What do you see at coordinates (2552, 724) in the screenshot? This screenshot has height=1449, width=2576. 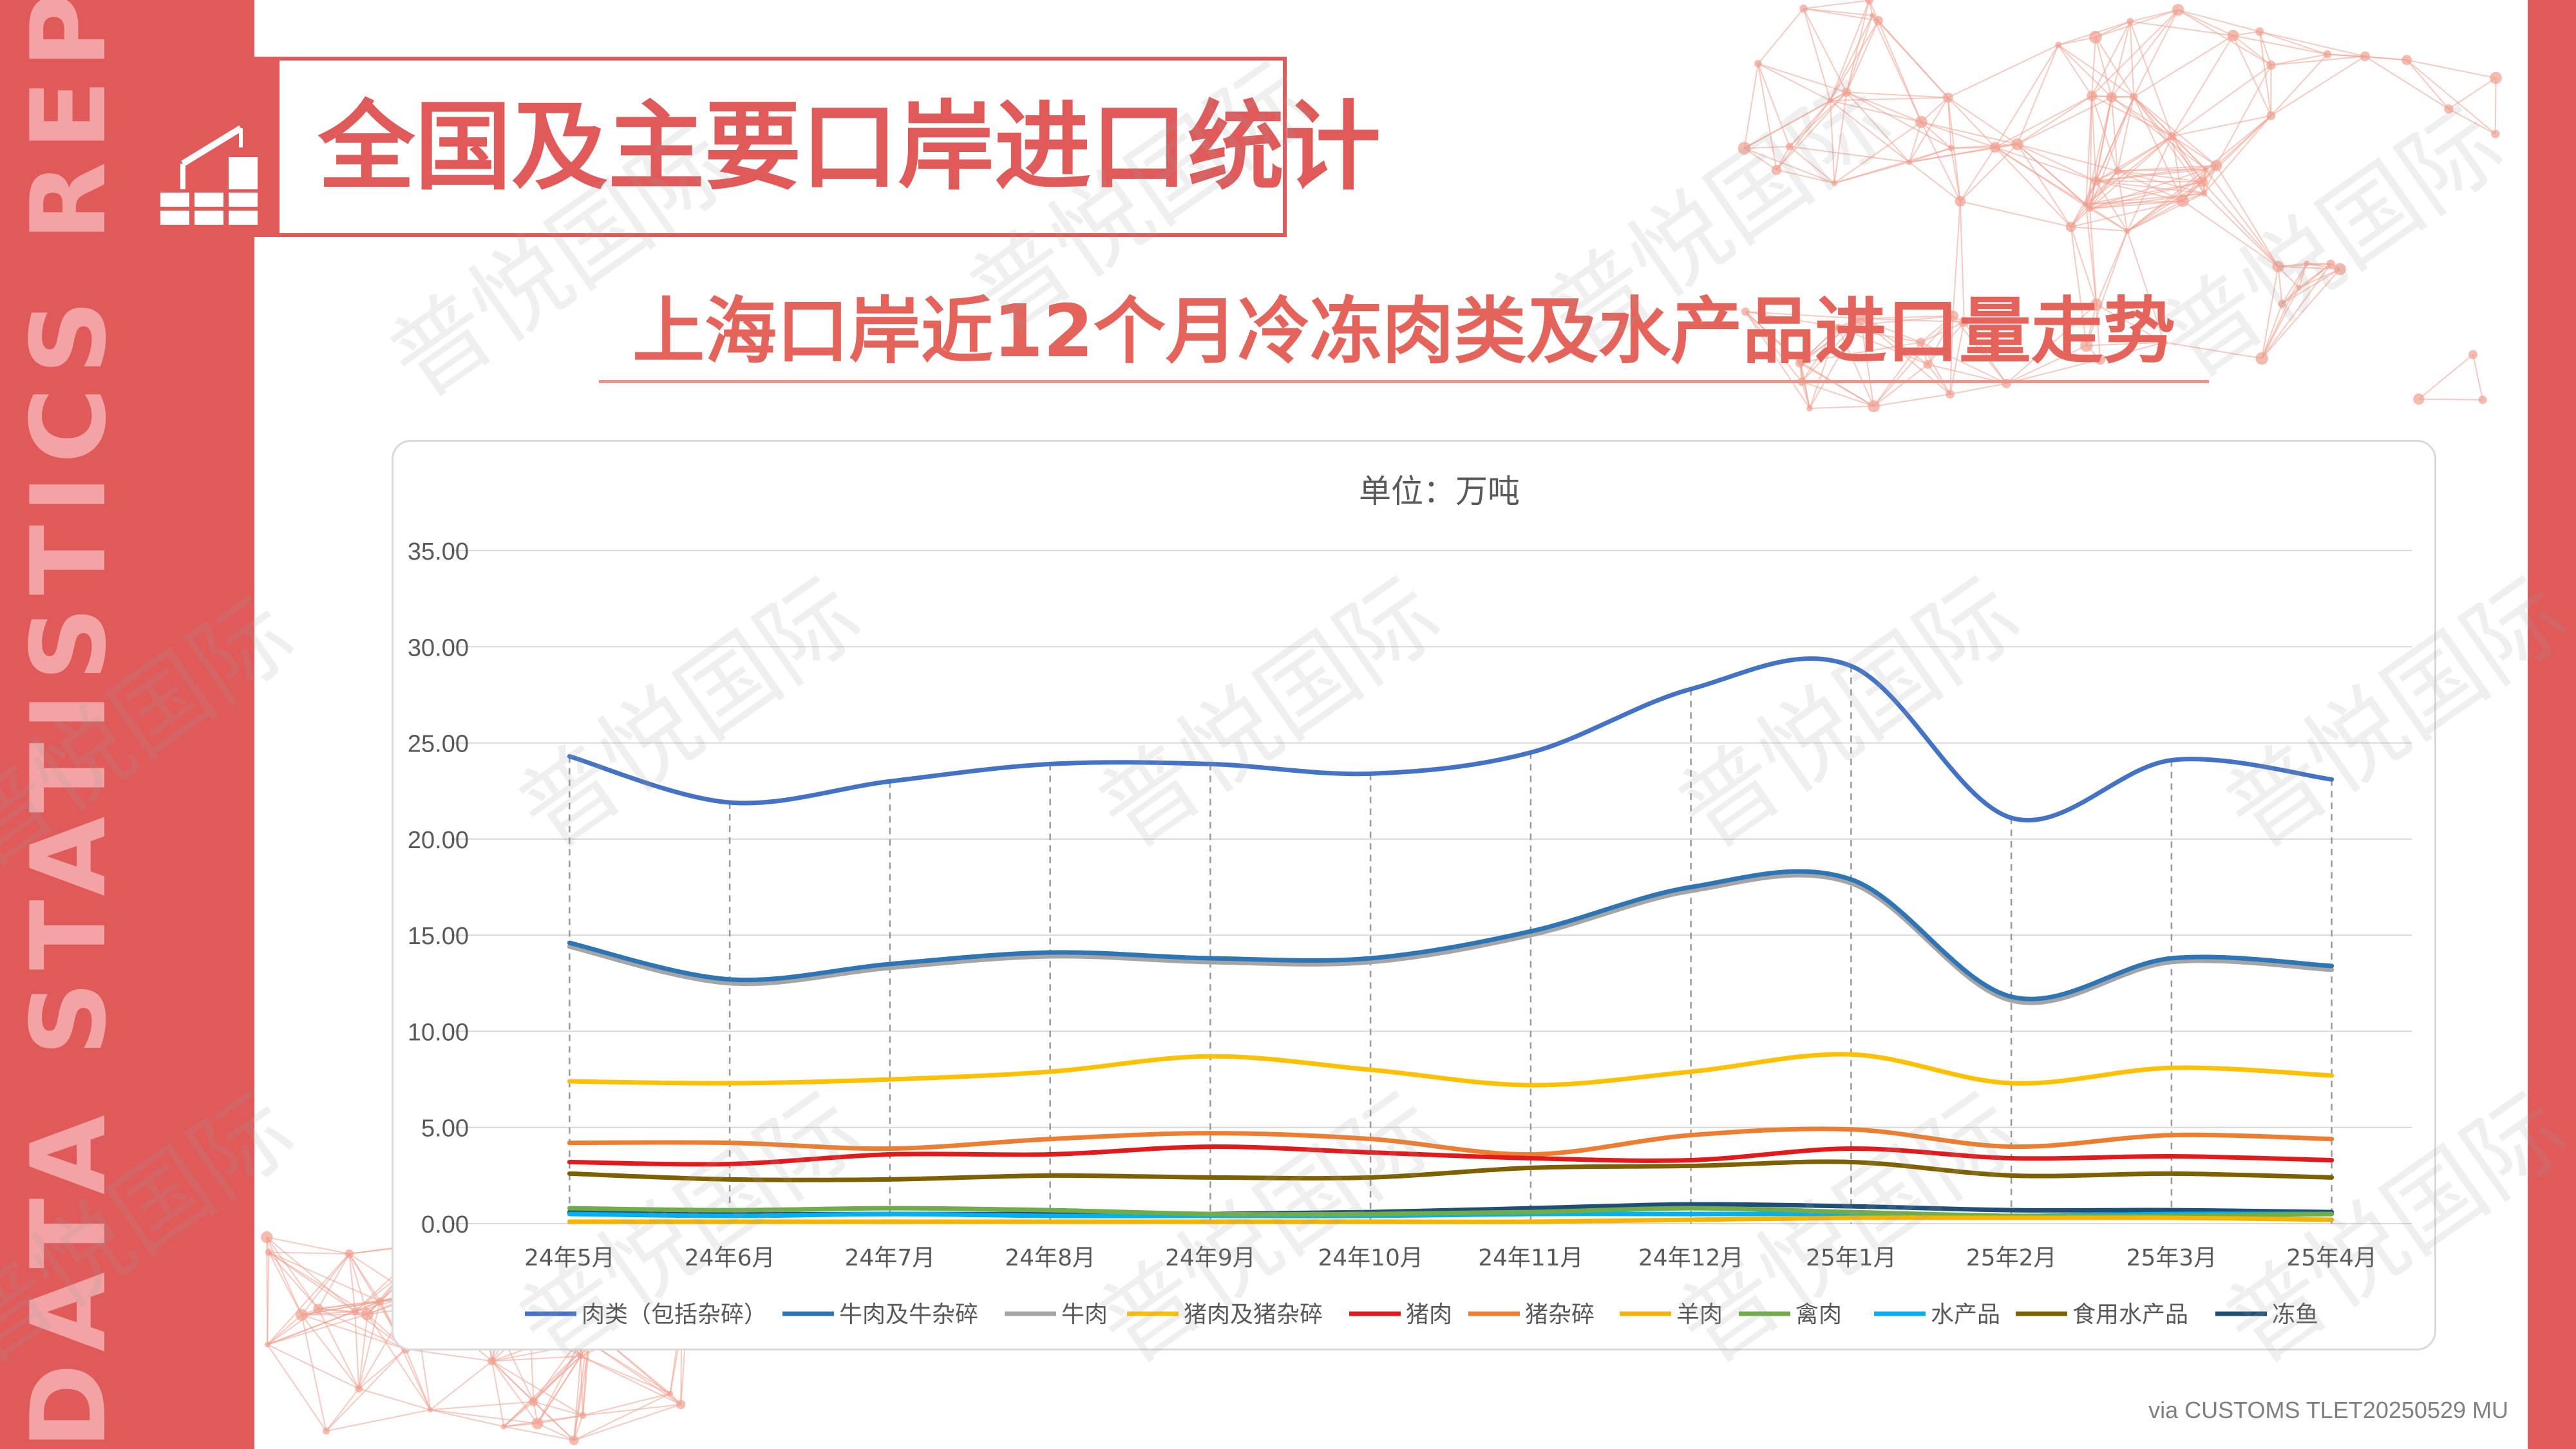 I see `right-color-strip` at bounding box center [2552, 724].